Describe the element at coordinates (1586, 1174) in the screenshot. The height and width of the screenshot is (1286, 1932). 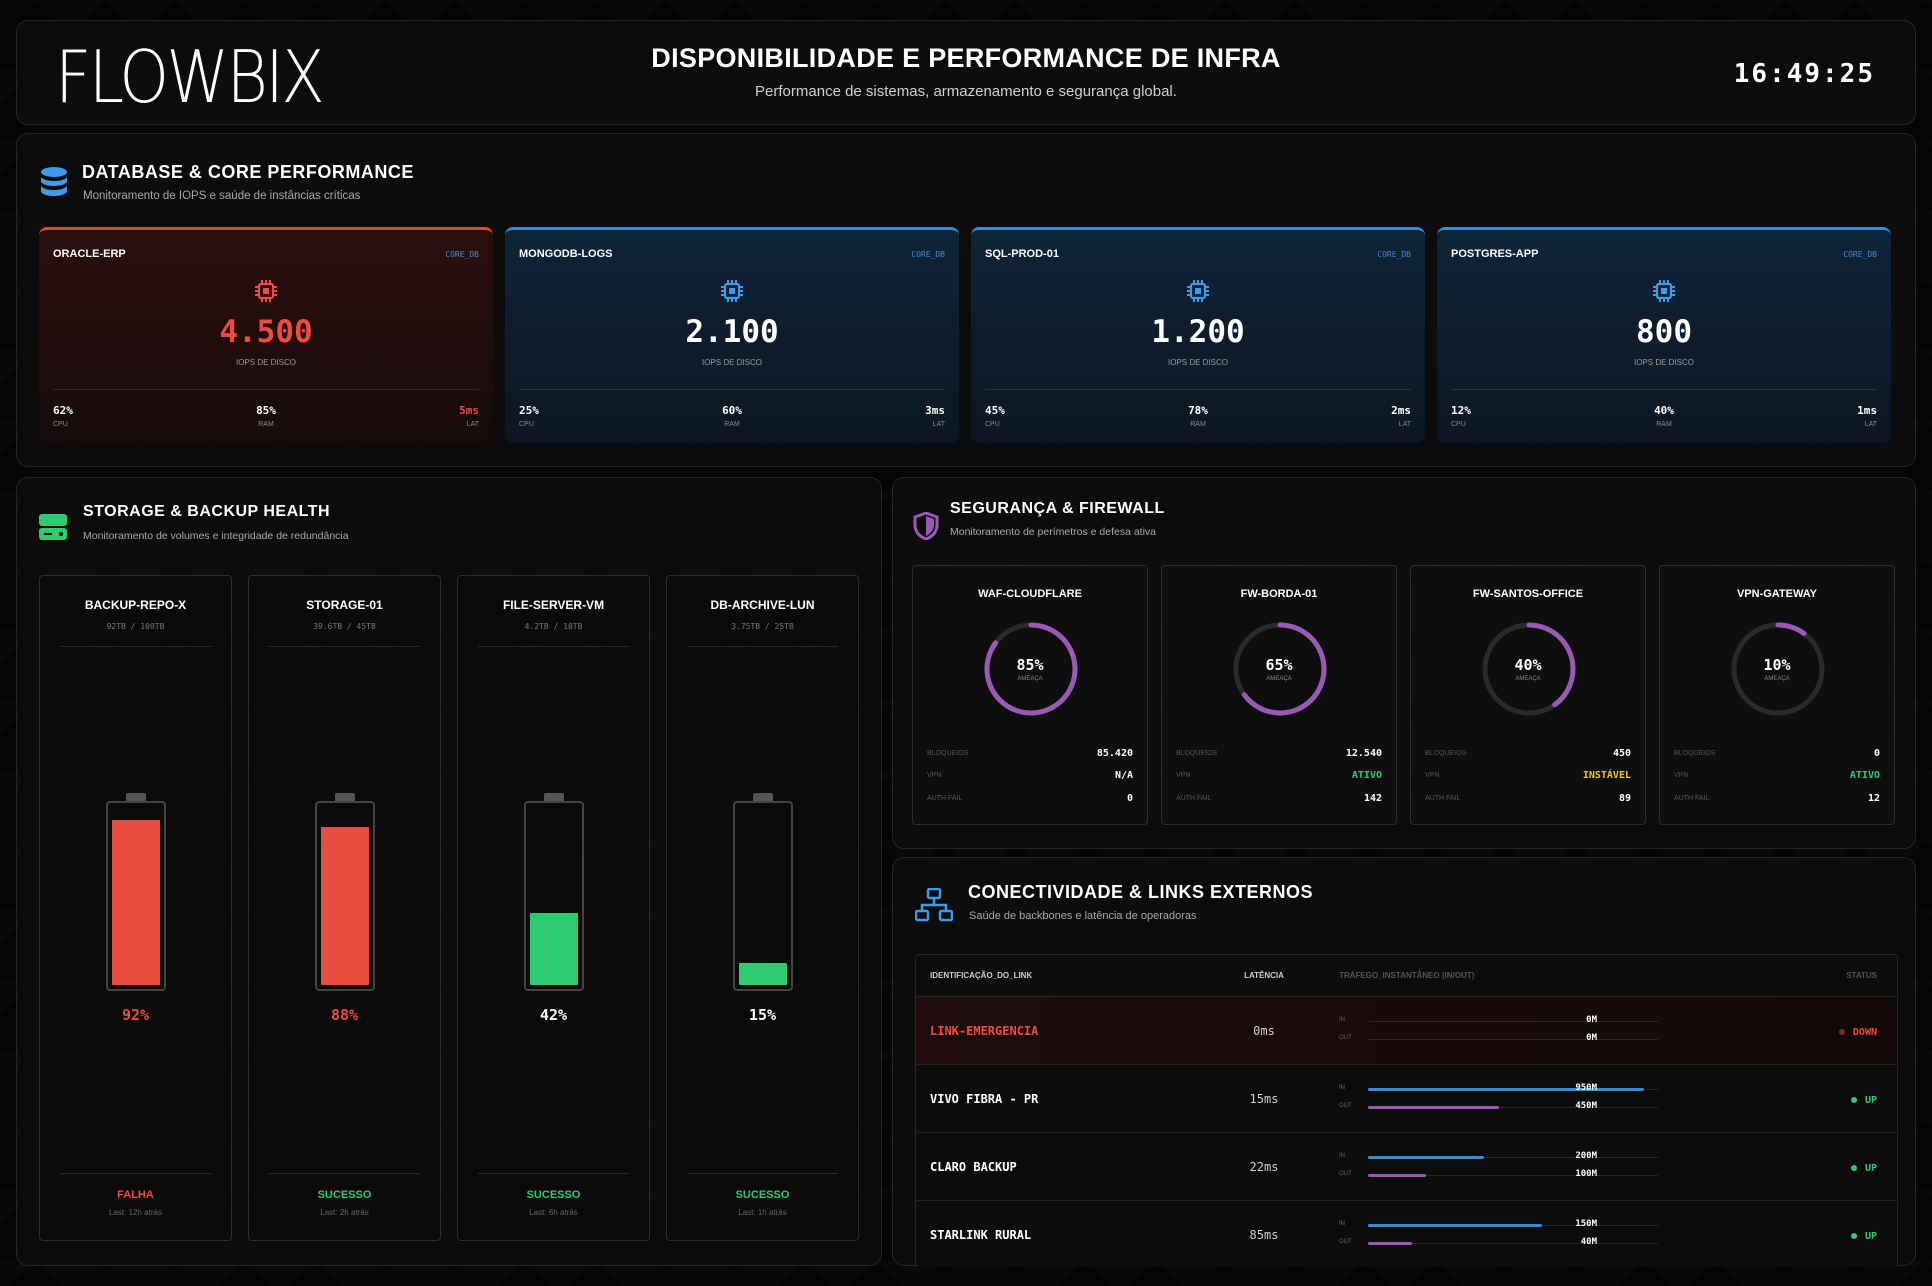
I see `out-value: 100M` at that location.